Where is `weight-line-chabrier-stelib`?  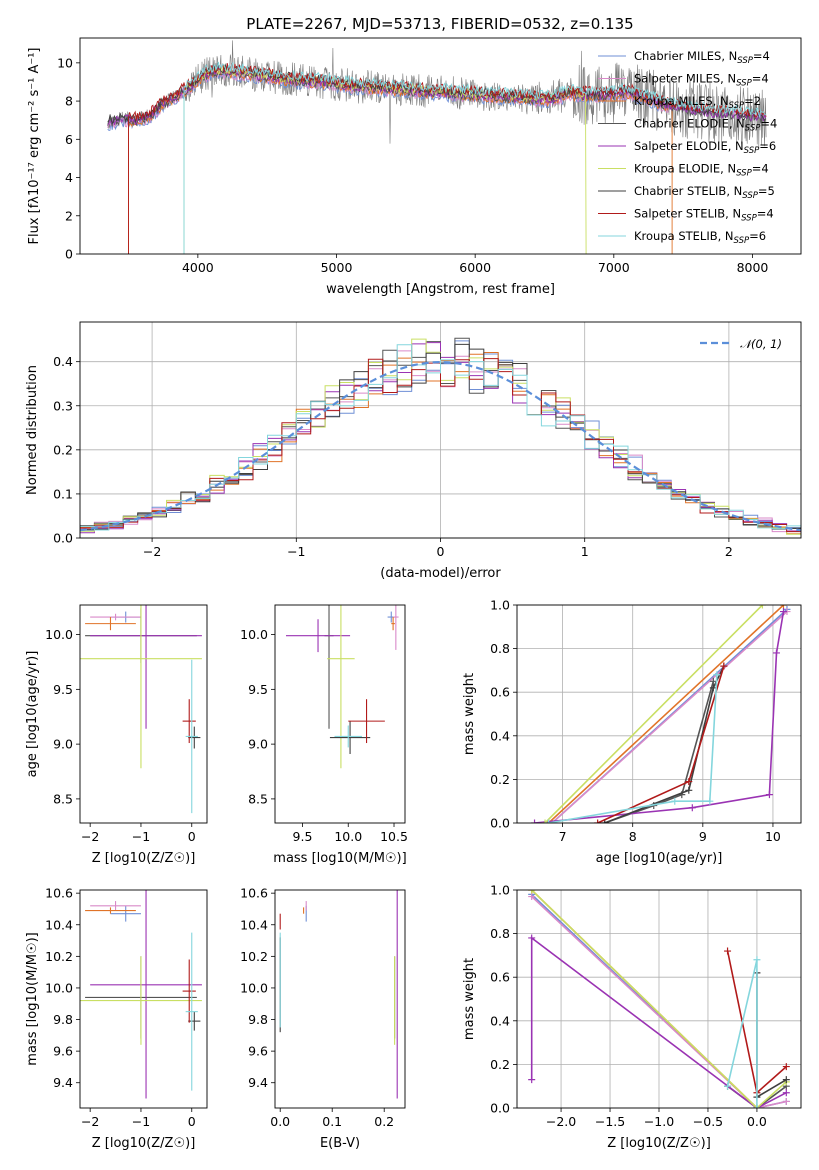
weight-line-chabrier-stelib is located at coordinates (771, 1035).